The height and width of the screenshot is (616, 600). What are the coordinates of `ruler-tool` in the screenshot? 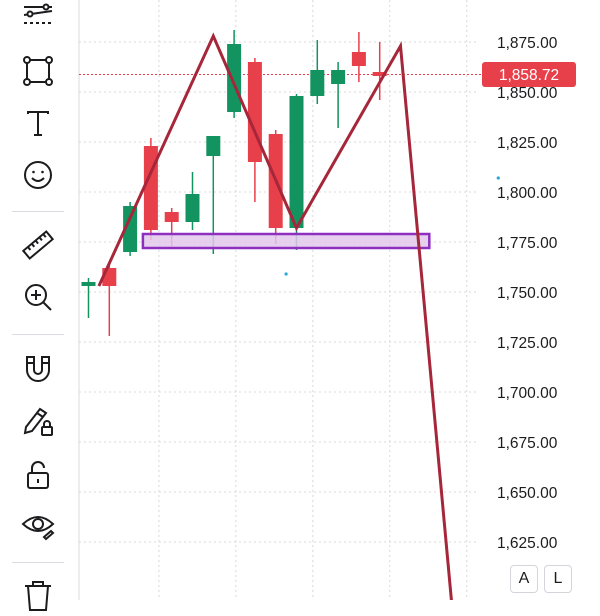 It's located at (38, 245).